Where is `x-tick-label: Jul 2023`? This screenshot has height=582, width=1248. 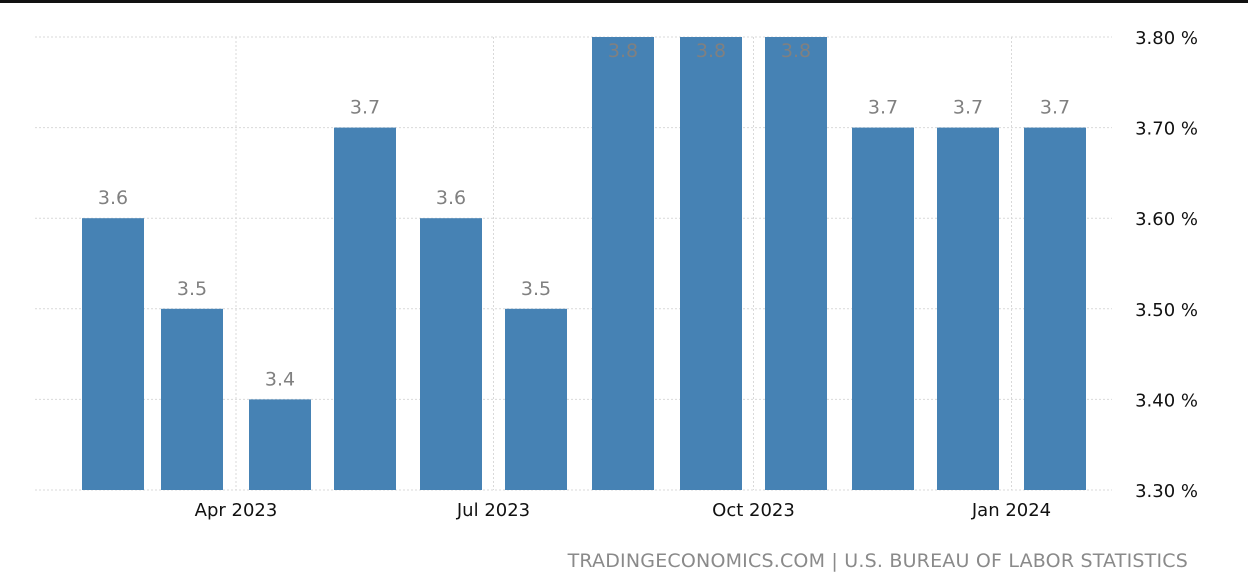
x-tick-label: Jul 2023 is located at coordinates (493, 510).